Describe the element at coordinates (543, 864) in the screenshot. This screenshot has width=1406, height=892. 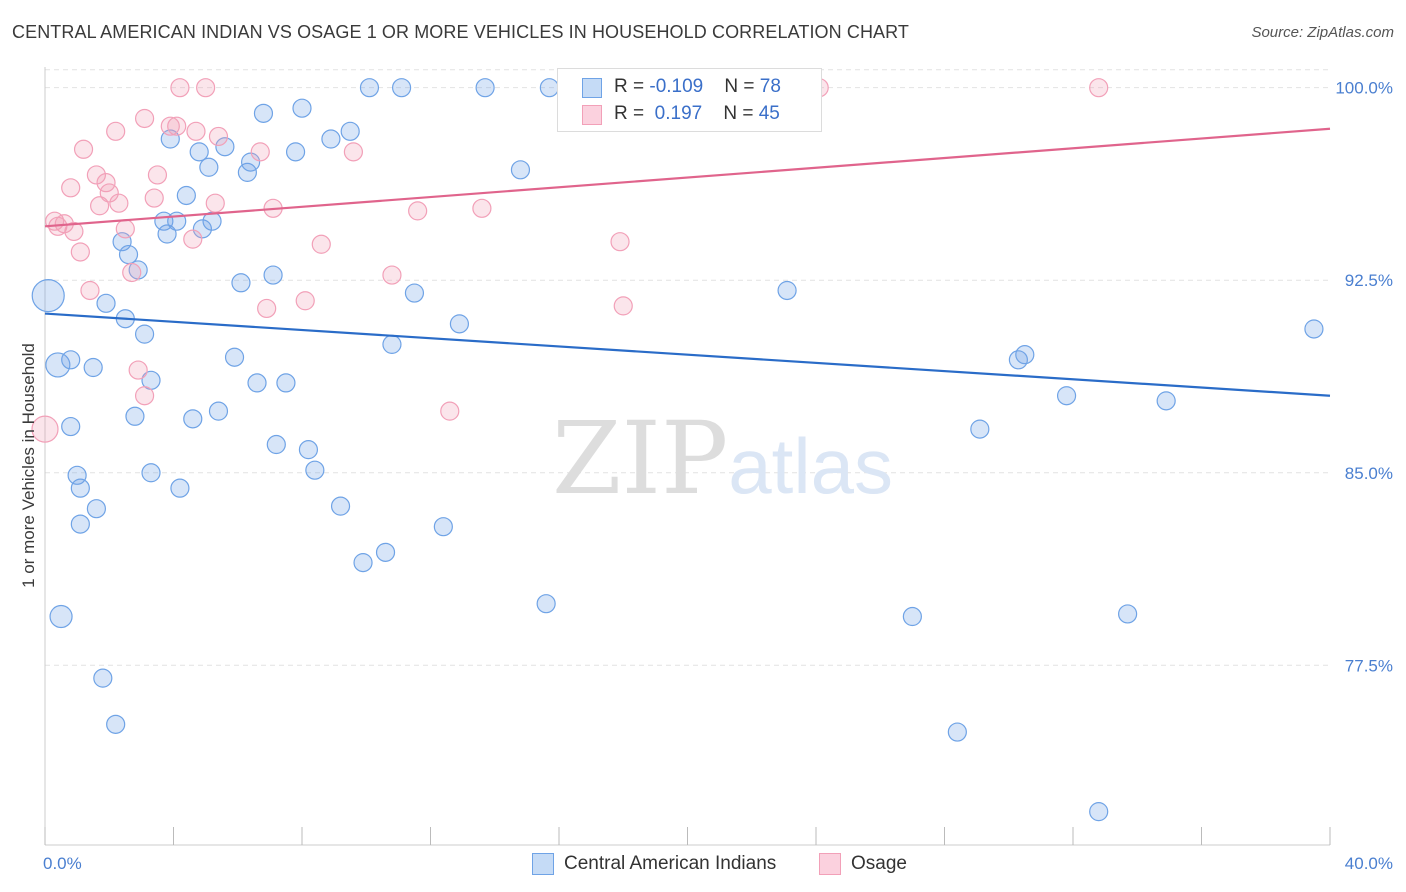
I see `bottom-legend-swatch-blue` at that location.